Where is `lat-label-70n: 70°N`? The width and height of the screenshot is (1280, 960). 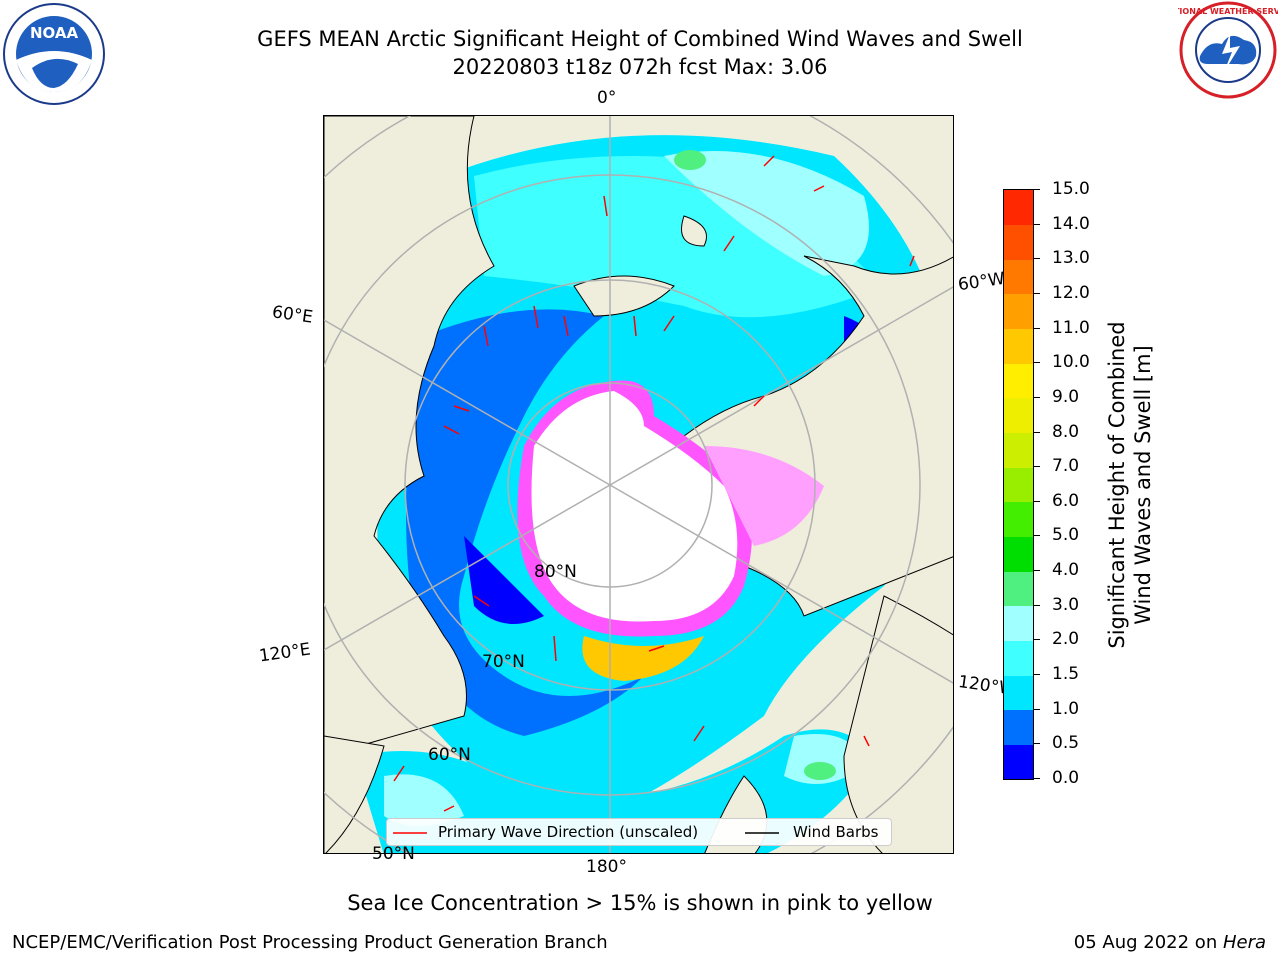 lat-label-70n: 70°N is located at coordinates (503, 662).